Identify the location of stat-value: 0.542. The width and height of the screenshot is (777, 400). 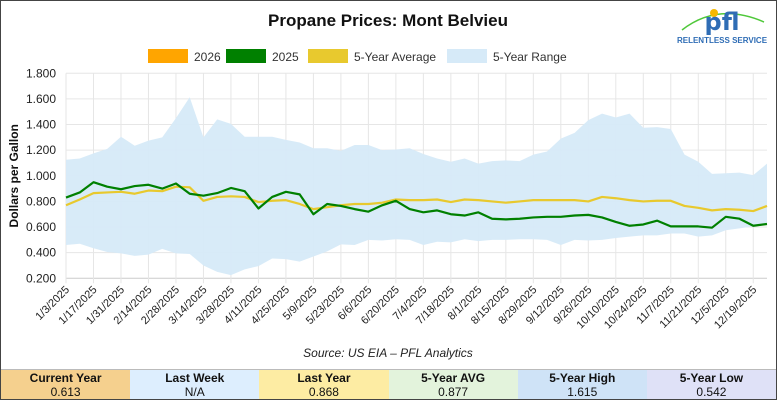
(711, 392).